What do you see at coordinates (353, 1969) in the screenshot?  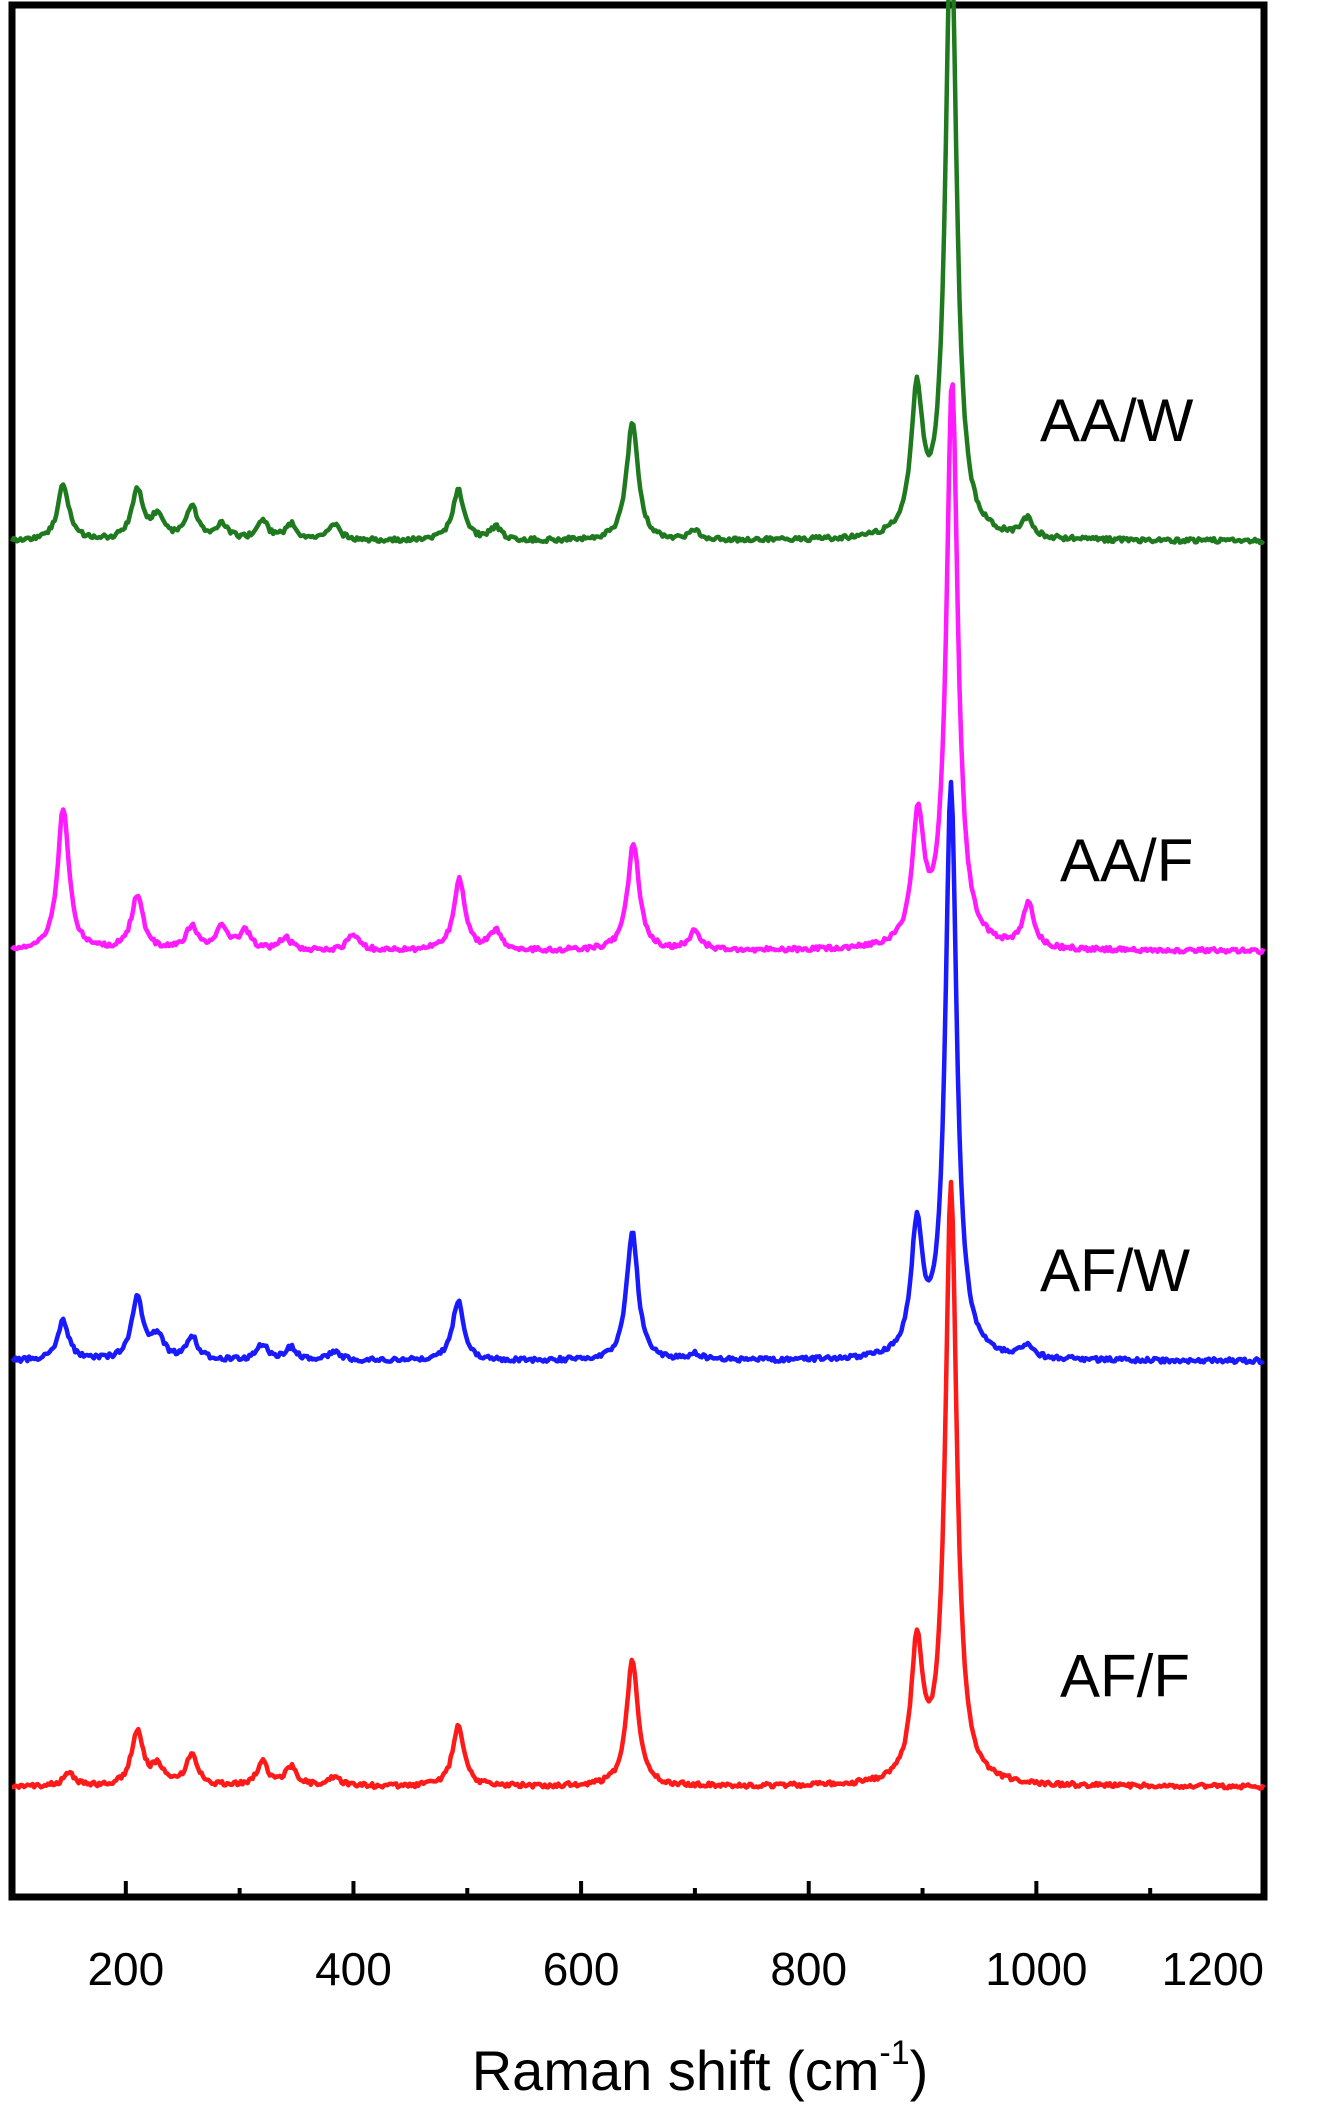 I see `x-tick-label-400: 400` at bounding box center [353, 1969].